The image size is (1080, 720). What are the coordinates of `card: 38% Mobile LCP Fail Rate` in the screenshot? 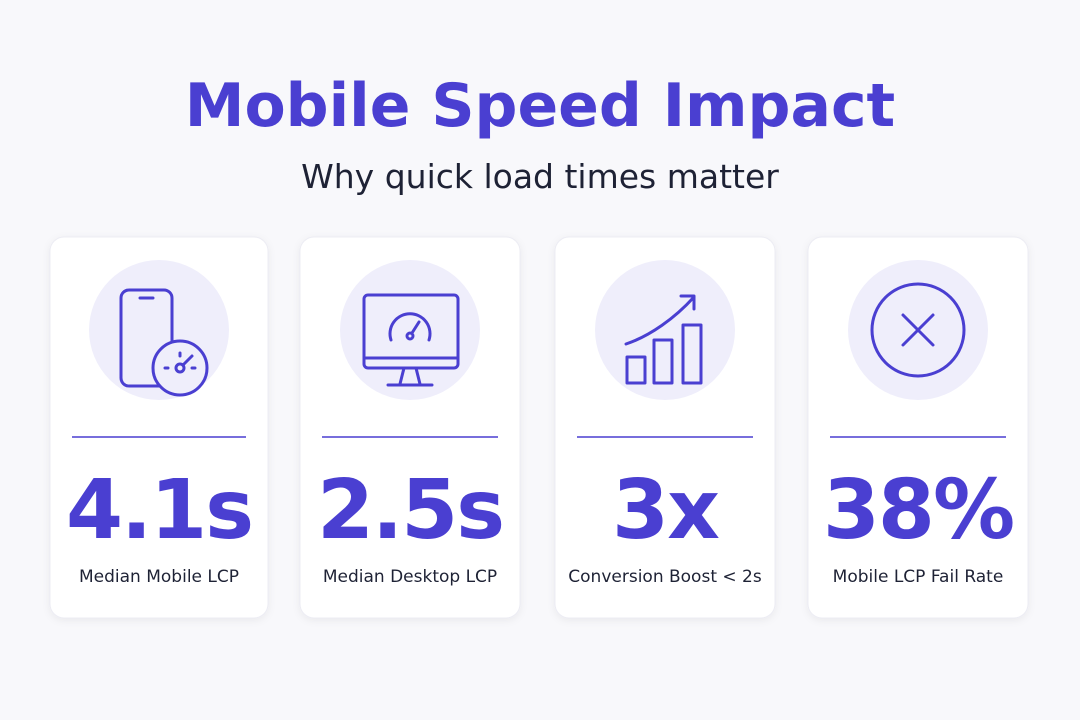 It's located at (918, 427).